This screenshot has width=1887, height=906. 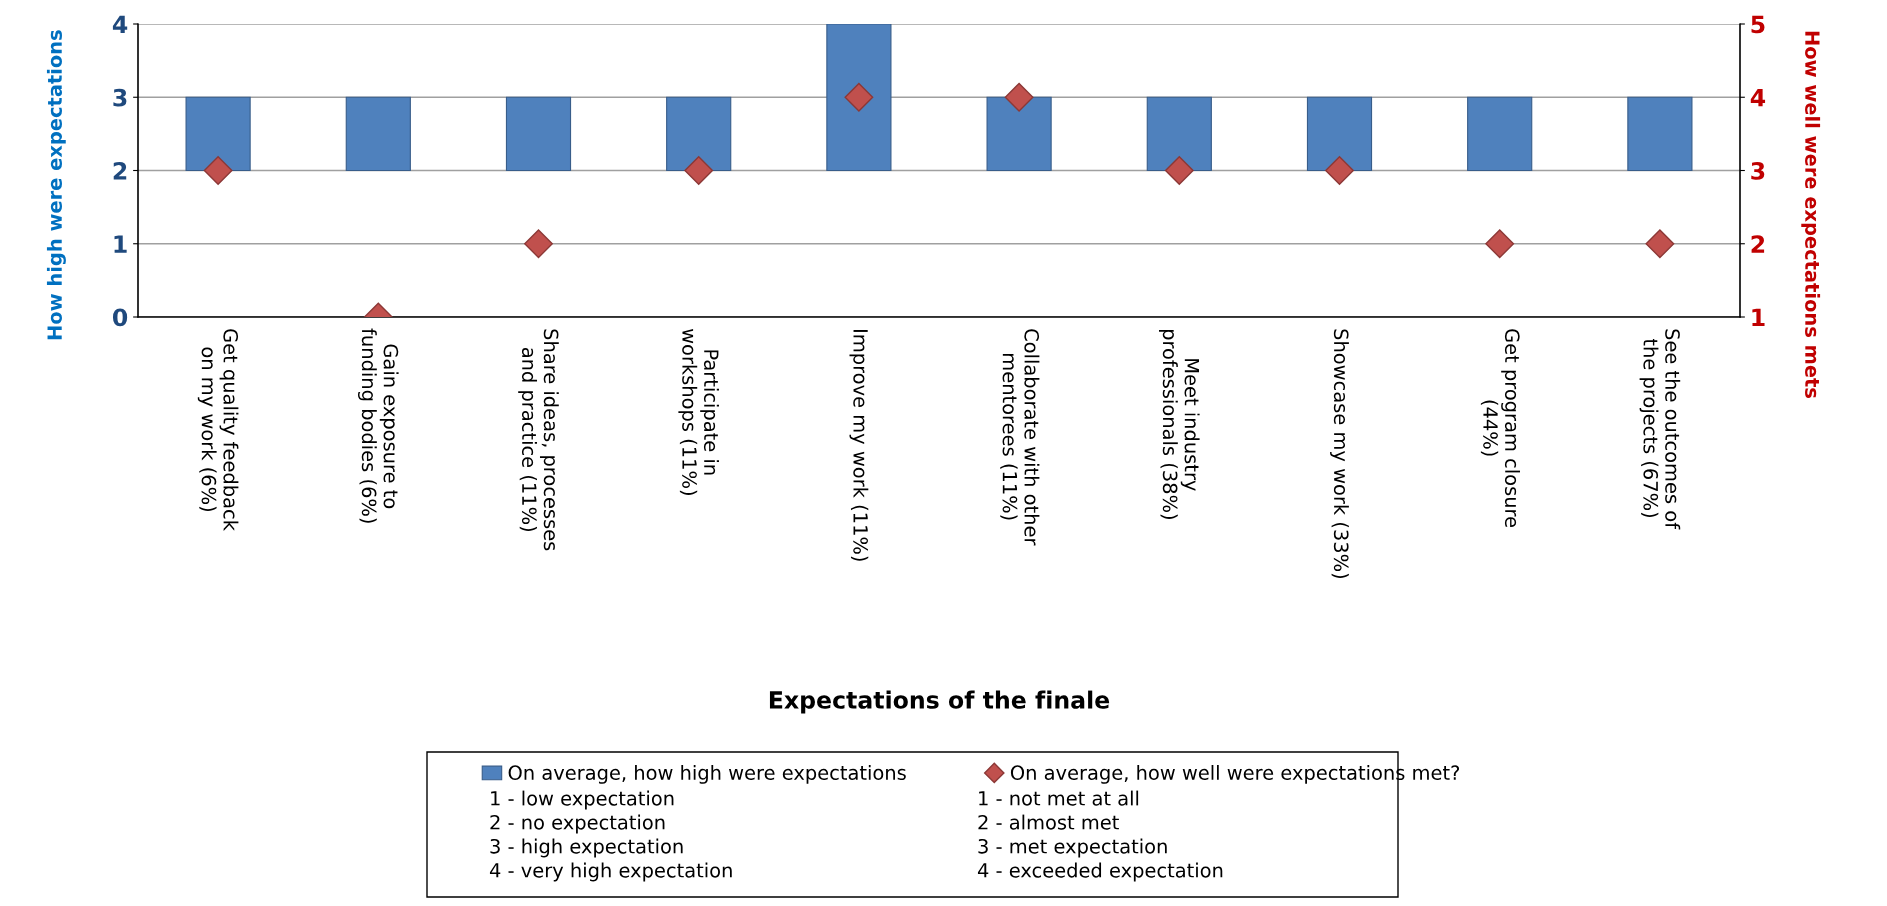 I want to click on text: 1 - not met at all, so click(x=1059, y=798).